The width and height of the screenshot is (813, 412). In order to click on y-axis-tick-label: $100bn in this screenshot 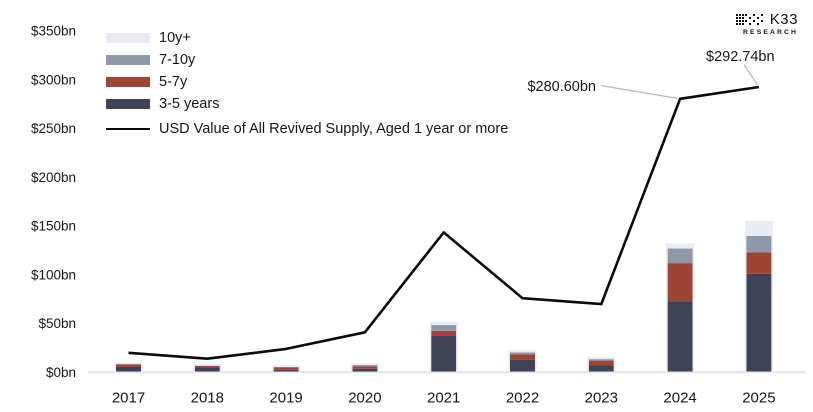, I will do `click(53, 274)`.